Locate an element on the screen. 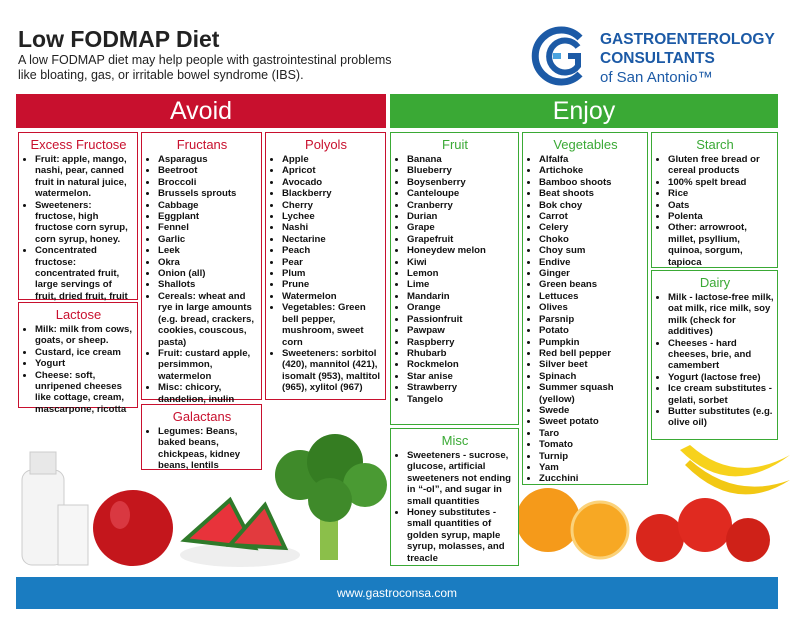 This screenshot has width=800, height=620. item: Honeydew melon is located at coordinates (461, 250).